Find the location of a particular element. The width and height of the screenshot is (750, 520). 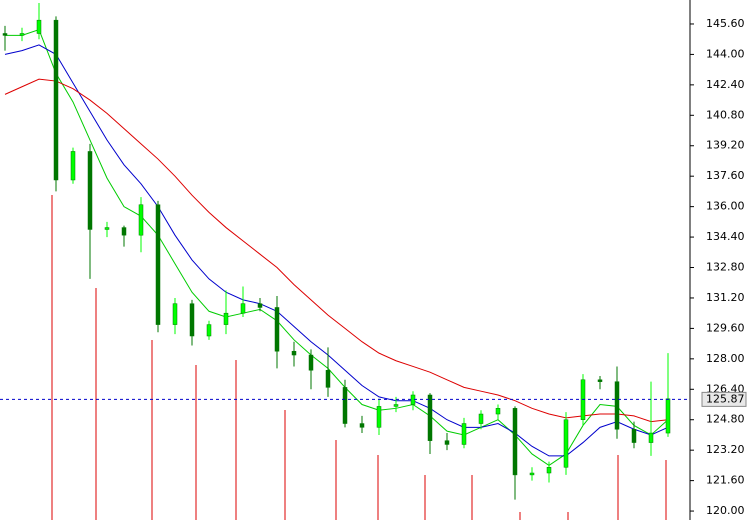

current-price-label: 125.87 is located at coordinates (725, 398).